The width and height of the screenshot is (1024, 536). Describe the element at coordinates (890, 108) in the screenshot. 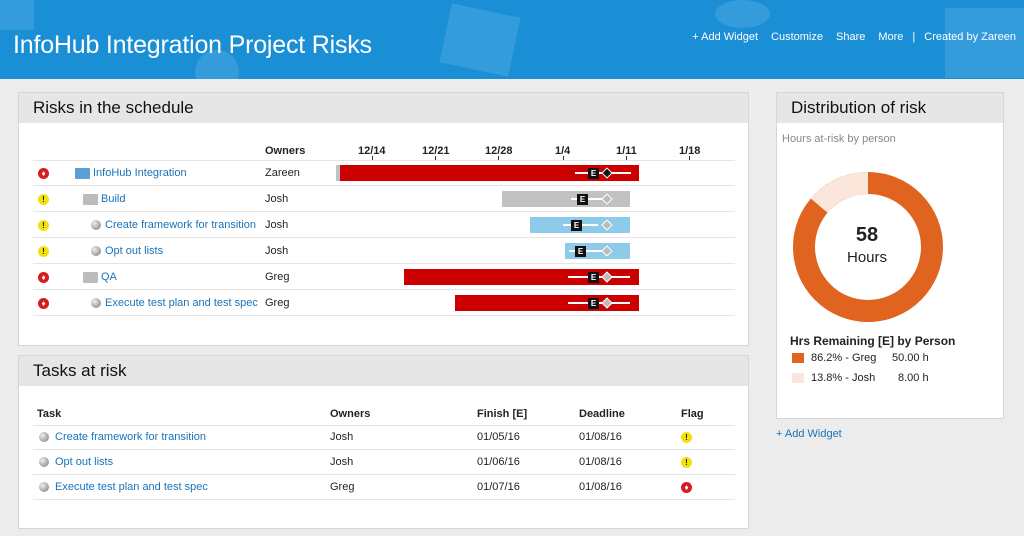

I see `distribution-panel-title: Distribution of risk` at that location.